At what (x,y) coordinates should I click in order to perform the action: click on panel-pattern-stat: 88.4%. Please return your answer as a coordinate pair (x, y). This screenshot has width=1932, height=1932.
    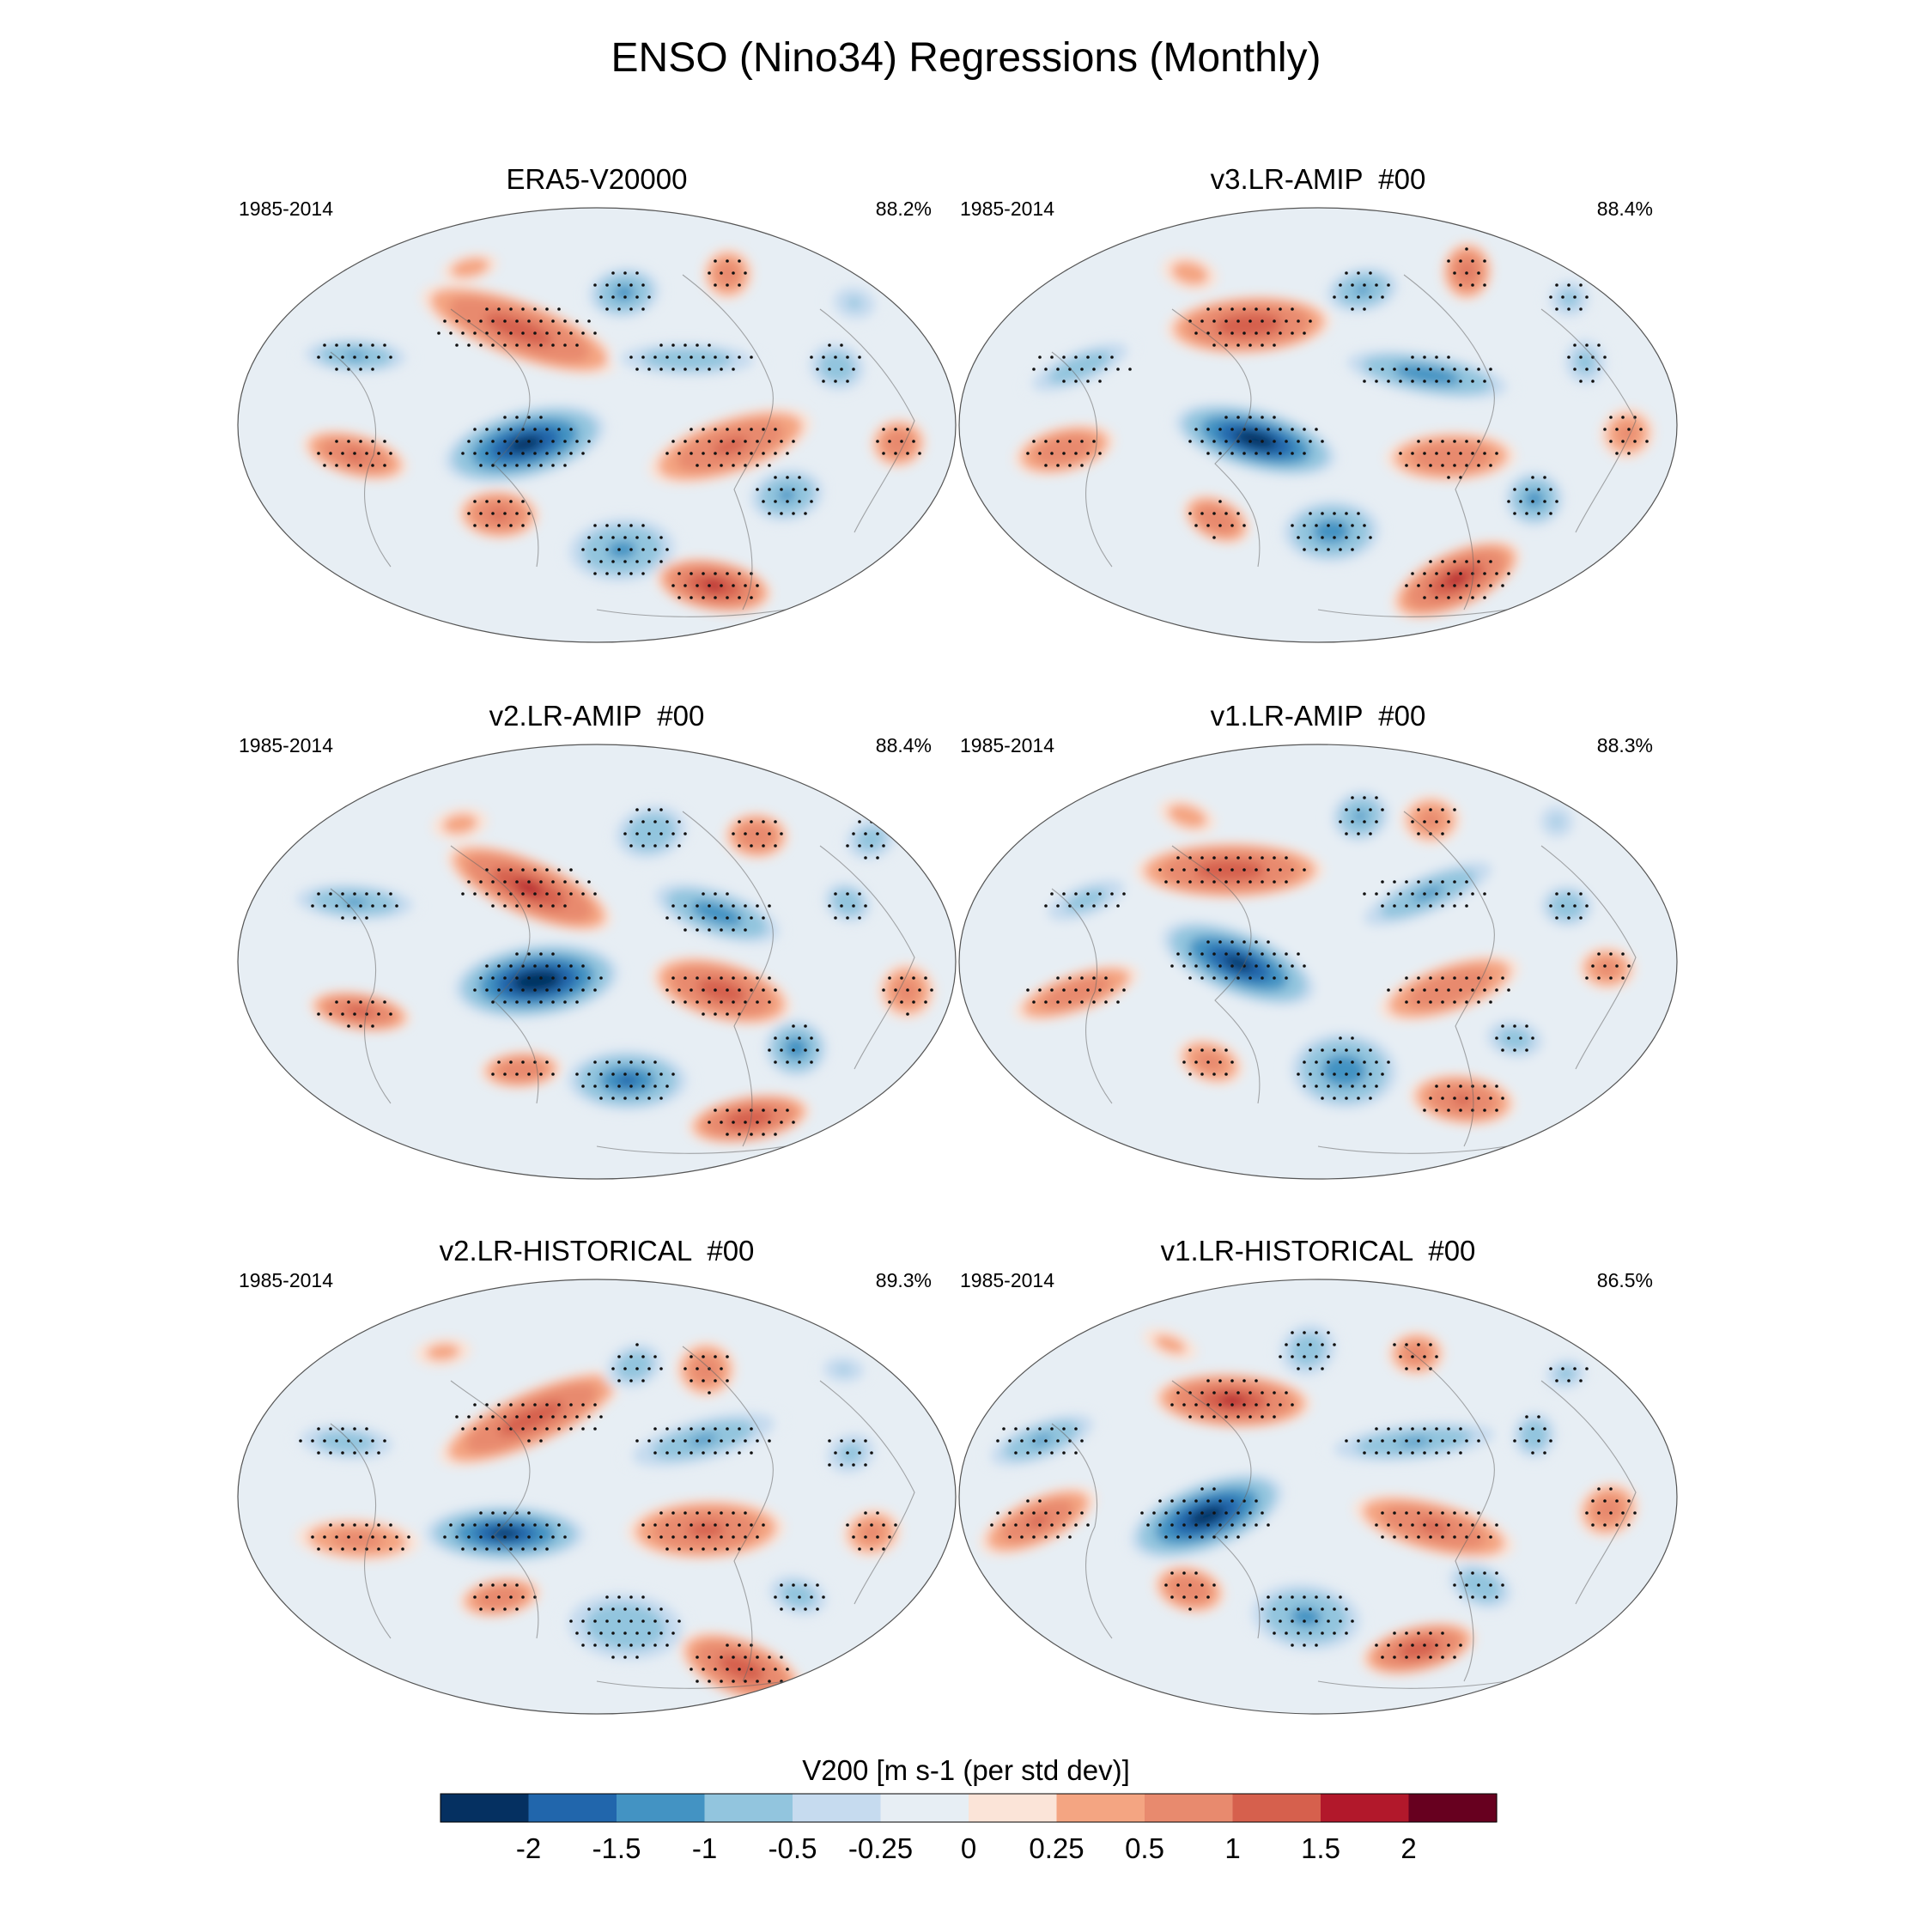
    Looking at the image, I should click on (1624, 208).